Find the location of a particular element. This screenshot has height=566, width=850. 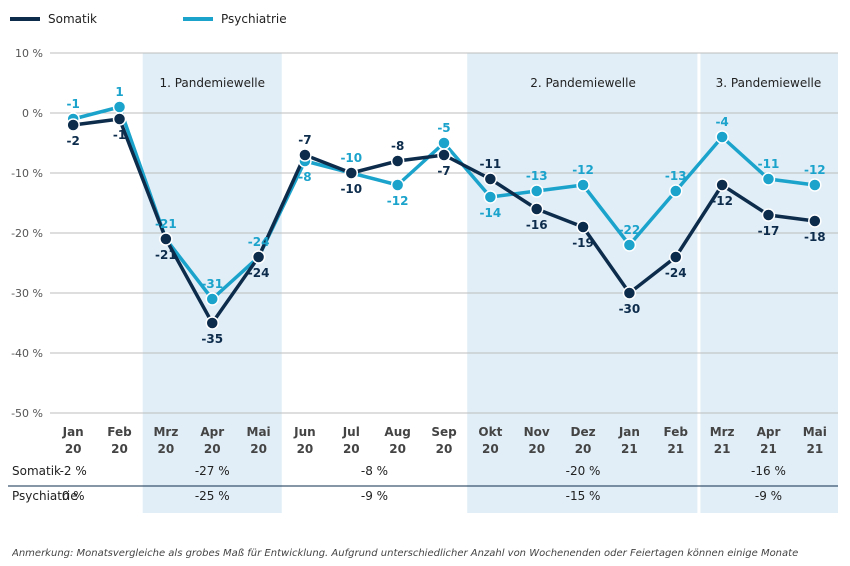

somatik-data-label: -1 is located at coordinates (119, 135).